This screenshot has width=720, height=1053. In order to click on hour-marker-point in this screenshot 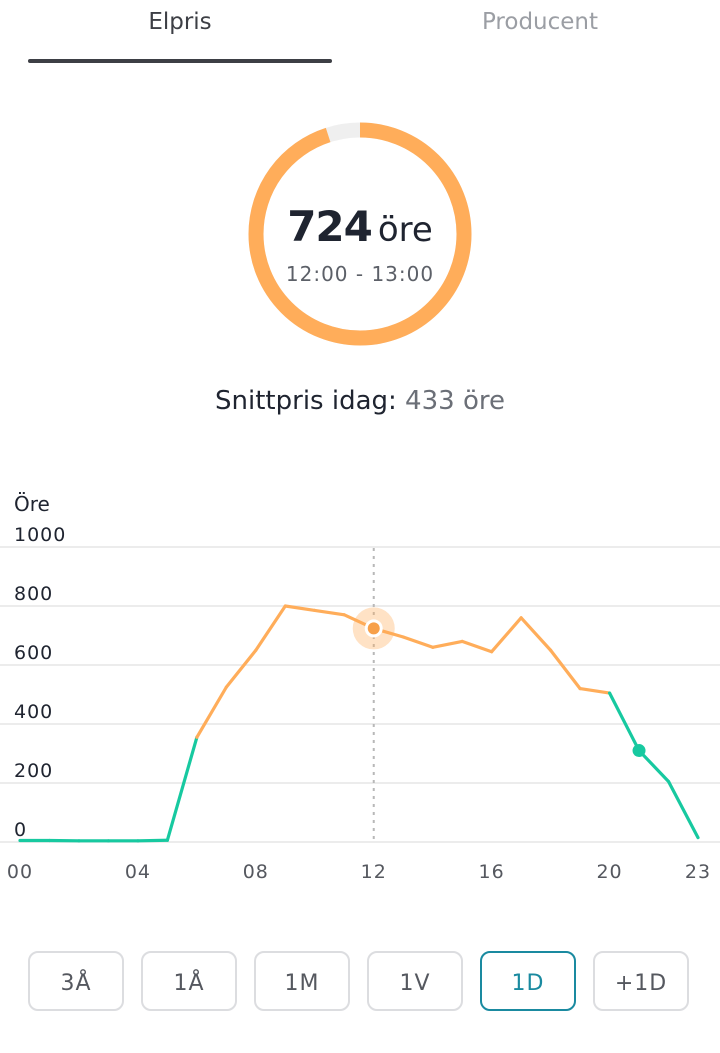, I will do `click(639, 751)`.